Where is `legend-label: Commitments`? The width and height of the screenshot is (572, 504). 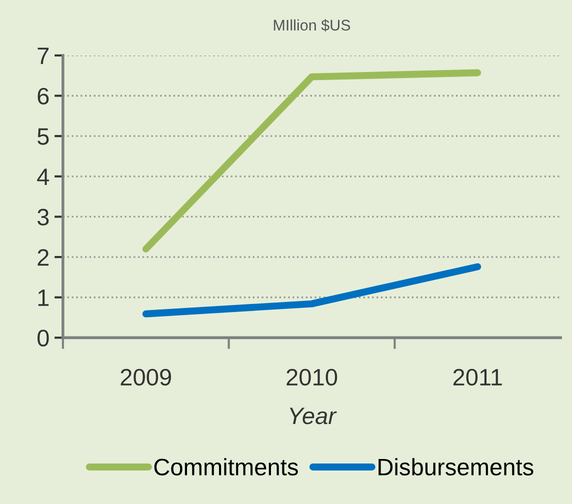 legend-label: Commitments is located at coordinates (226, 467).